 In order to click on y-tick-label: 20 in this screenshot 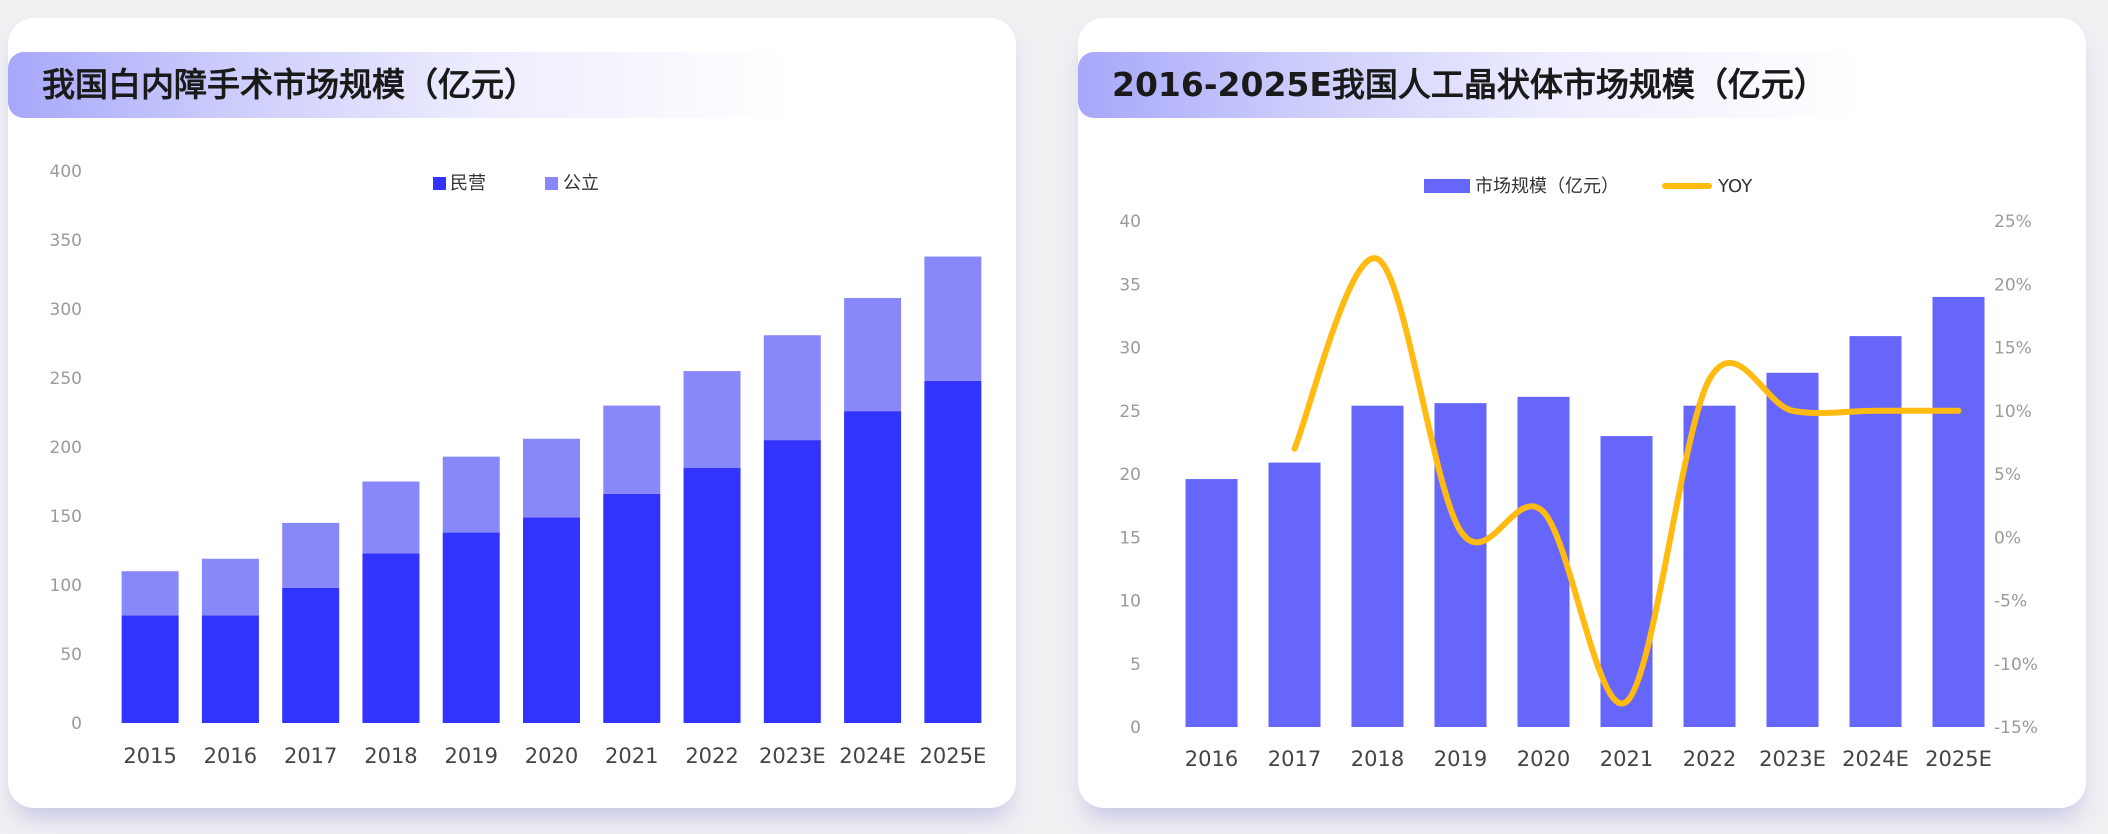, I will do `click(1130, 475)`.